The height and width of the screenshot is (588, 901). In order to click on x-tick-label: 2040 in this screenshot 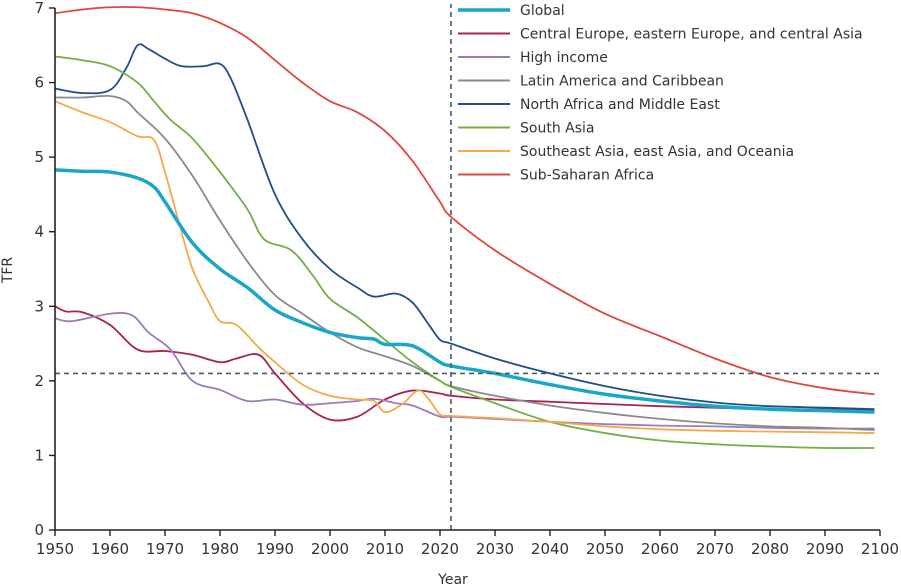, I will do `click(550, 549)`.